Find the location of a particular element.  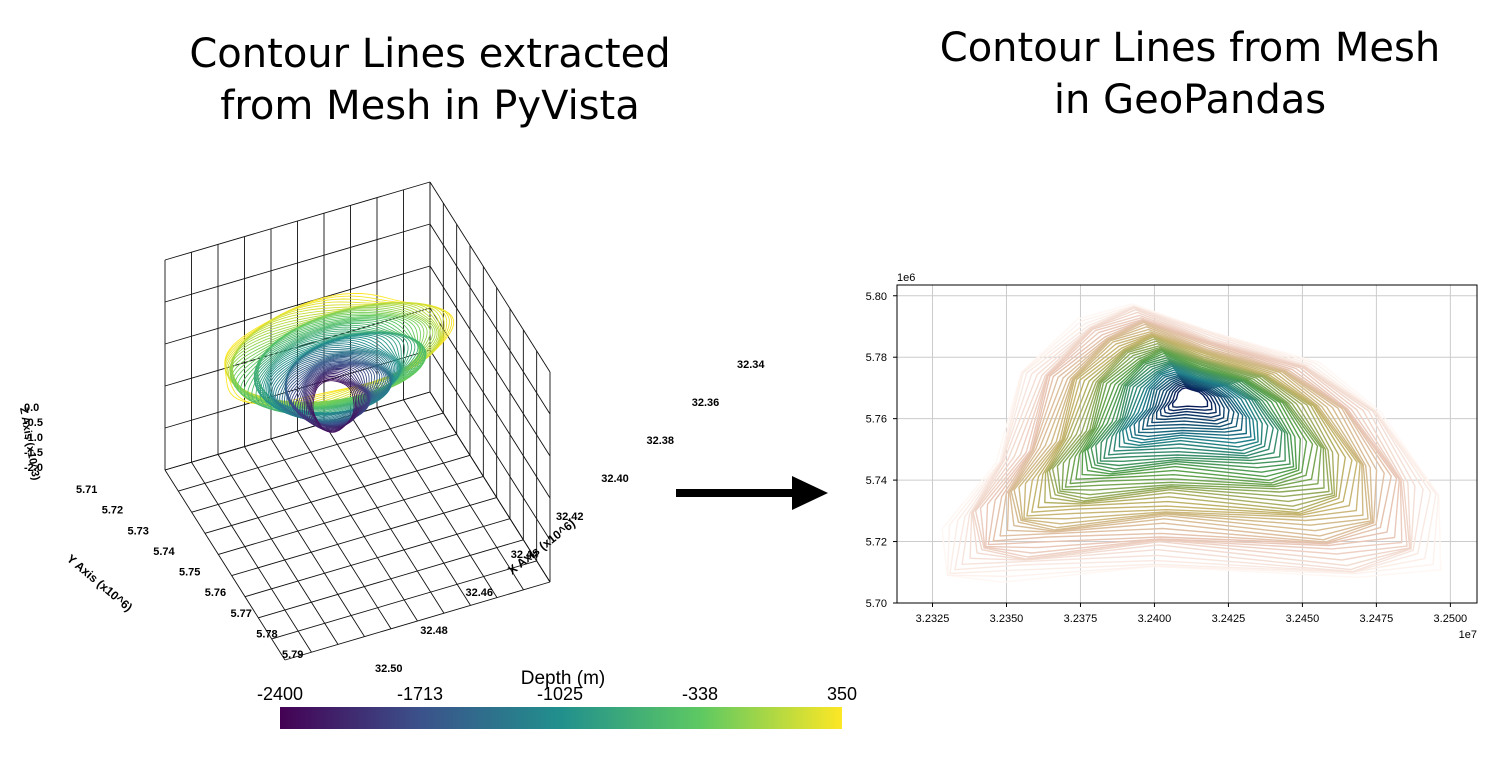

y-tick-label: 5.70 is located at coordinates (876, 604).